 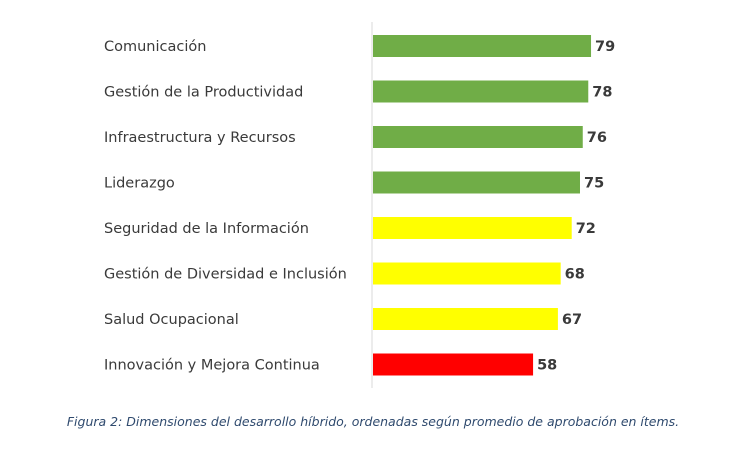 I want to click on value-label: 75, so click(x=594, y=184).